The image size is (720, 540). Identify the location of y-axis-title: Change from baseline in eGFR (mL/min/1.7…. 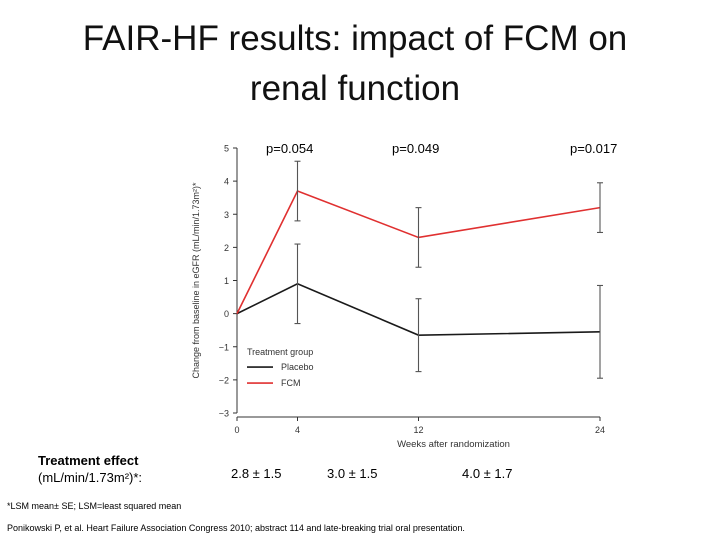
(196, 280).